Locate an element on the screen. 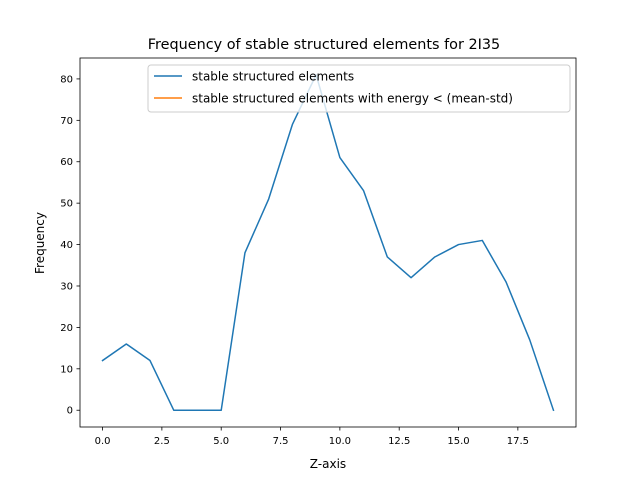 The image size is (640, 480). x-tick-label: 5.0 is located at coordinates (221, 441).